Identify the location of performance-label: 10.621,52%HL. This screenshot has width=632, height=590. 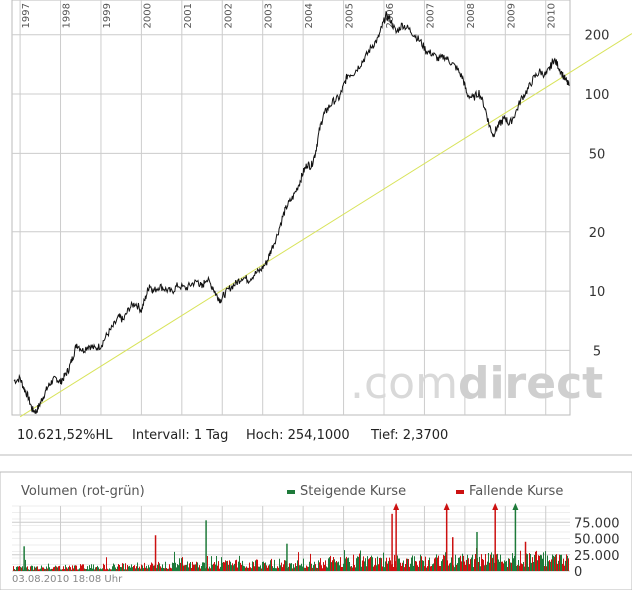
(65, 435).